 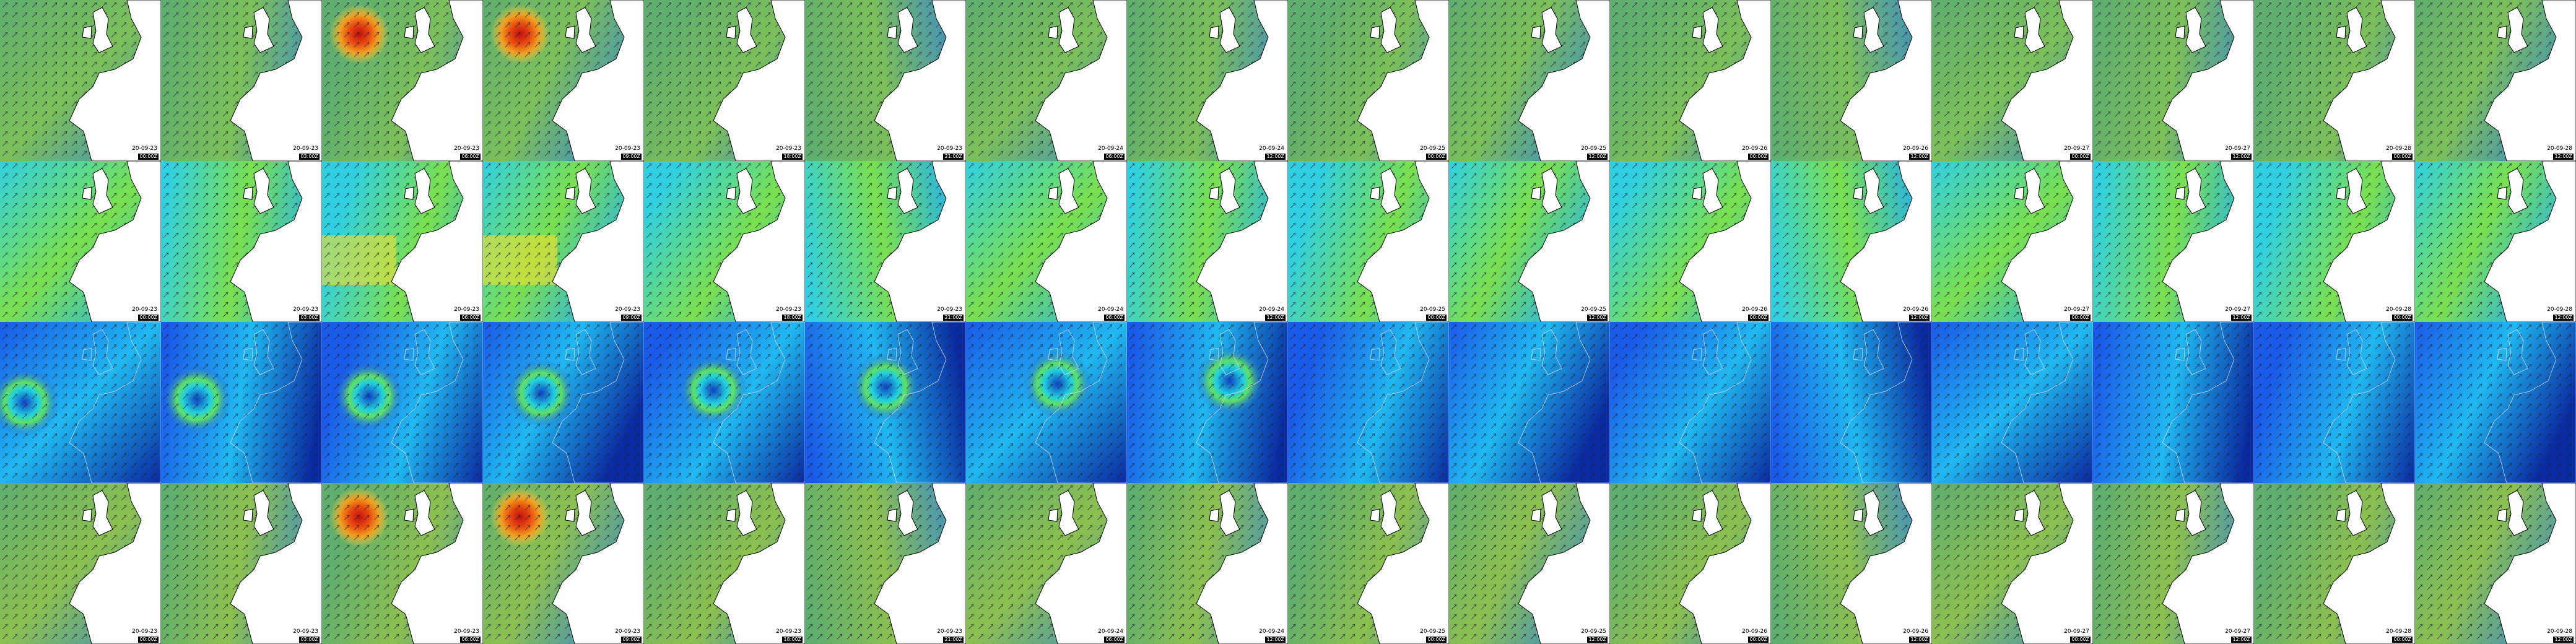 What do you see at coordinates (1597, 157) in the screenshot?
I see `time-label: 12:00Z` at bounding box center [1597, 157].